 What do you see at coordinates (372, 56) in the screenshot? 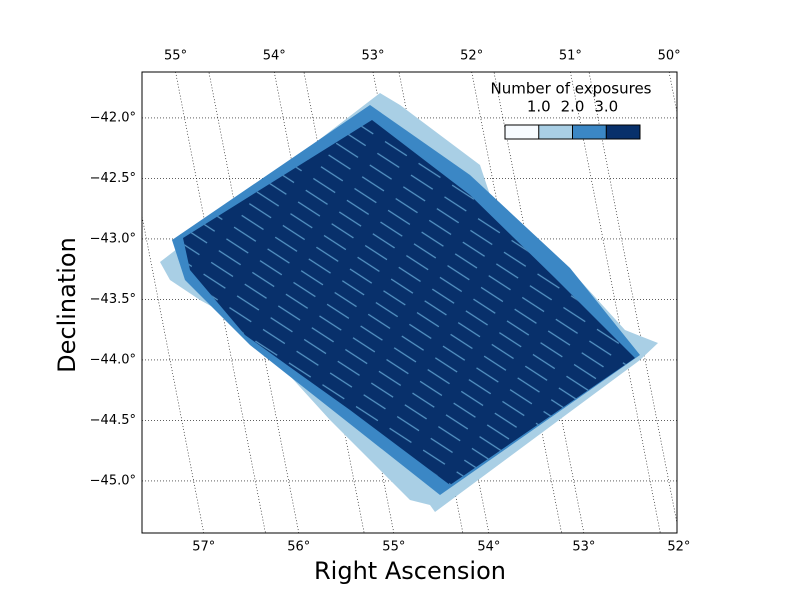
I see `top-x-tick-label: 53°` at bounding box center [372, 56].